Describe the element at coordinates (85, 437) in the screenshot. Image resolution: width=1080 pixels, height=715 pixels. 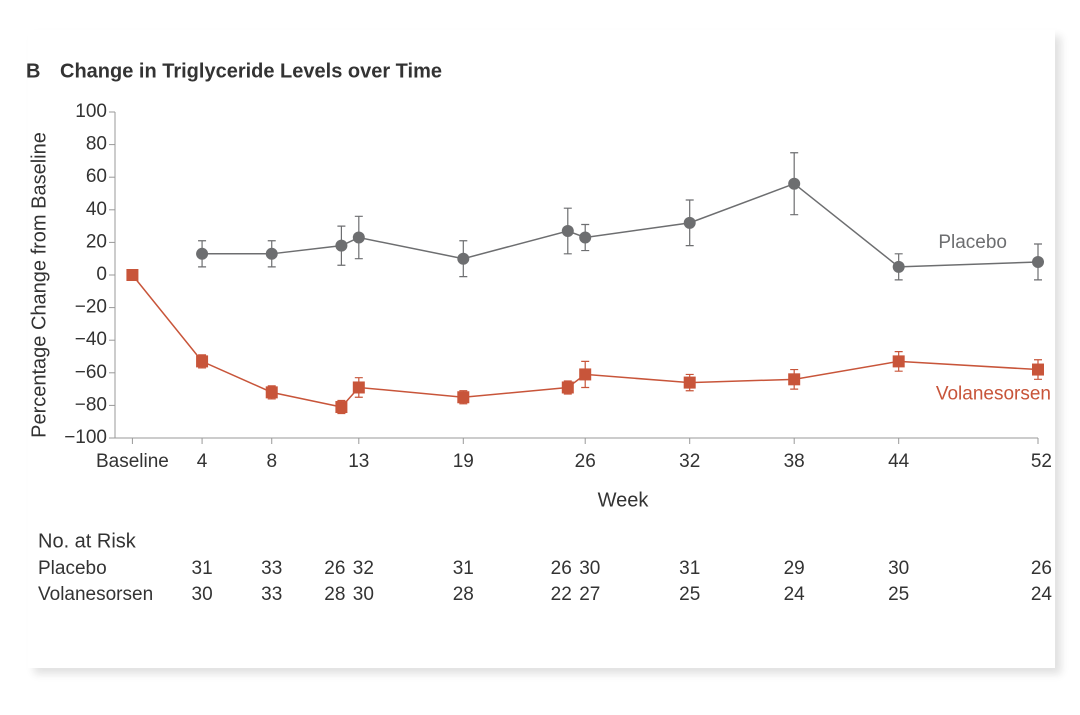
I see `y-tick-label: −100` at that location.